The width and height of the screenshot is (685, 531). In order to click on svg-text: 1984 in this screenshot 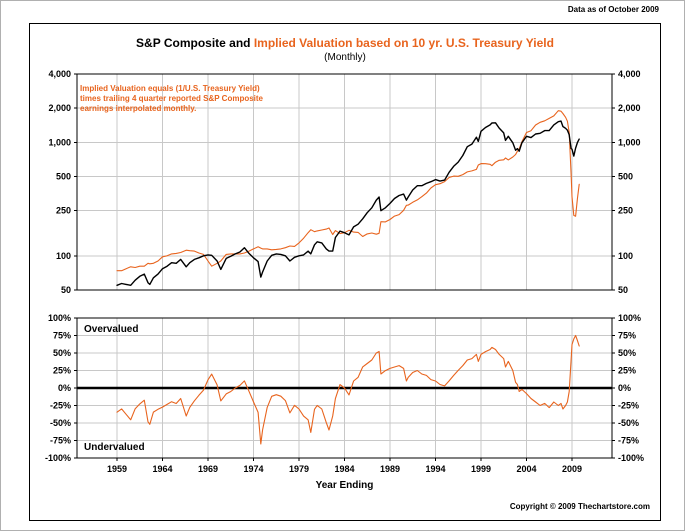, I will do `click(344, 469)`.